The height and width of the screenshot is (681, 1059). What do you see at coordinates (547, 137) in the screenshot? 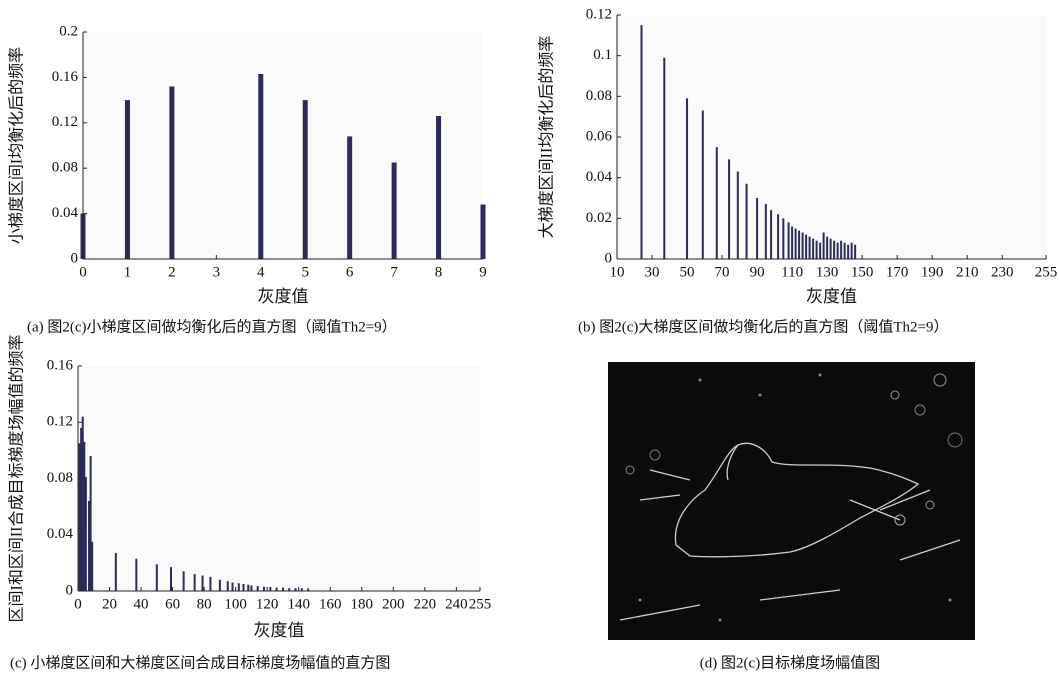
I see `y-axis-label: 大梯度区间II均衡化后的频率` at bounding box center [547, 137].